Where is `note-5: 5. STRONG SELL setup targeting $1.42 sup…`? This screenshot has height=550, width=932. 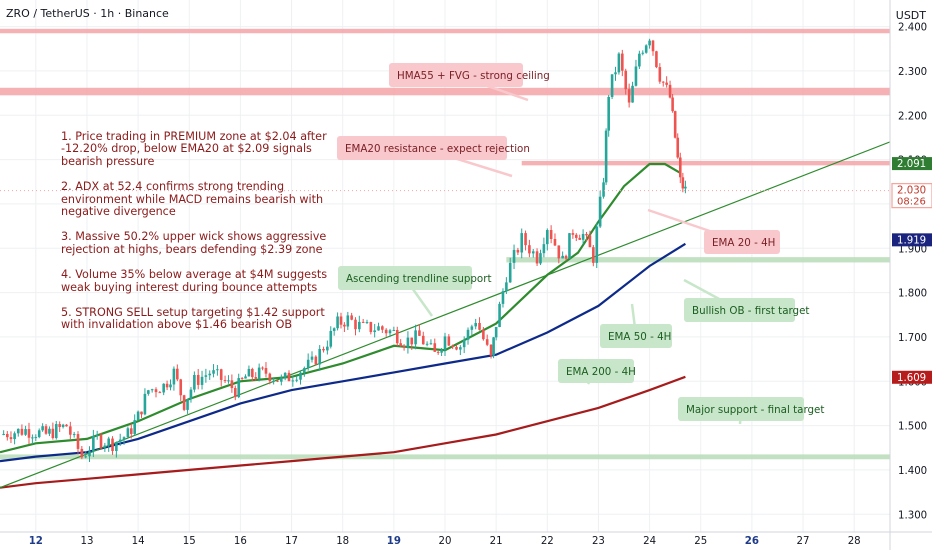
note-5: 5. STRONG SELL setup targeting $1.42 sup… is located at coordinates (193, 319).